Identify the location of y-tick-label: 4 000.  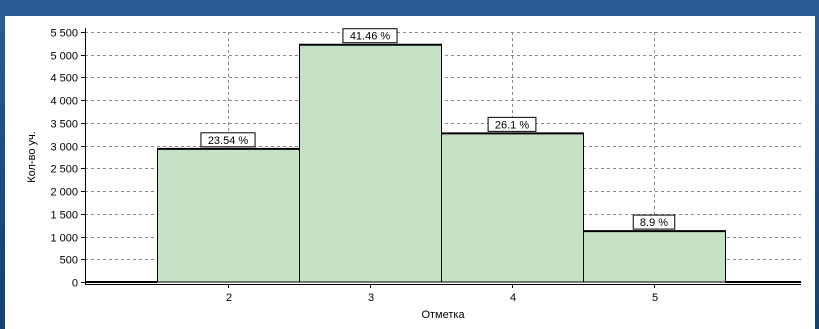
(64, 102).